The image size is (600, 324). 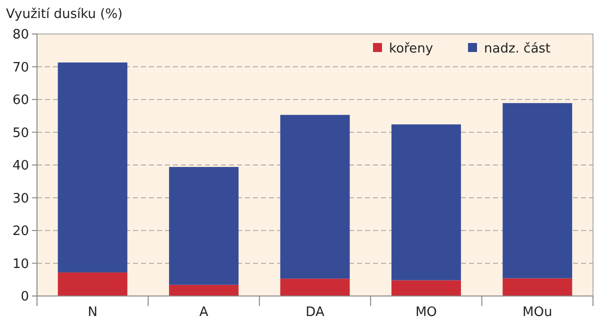 What do you see at coordinates (20, 198) in the screenshot?
I see `y-tick-label: 30` at bounding box center [20, 198].